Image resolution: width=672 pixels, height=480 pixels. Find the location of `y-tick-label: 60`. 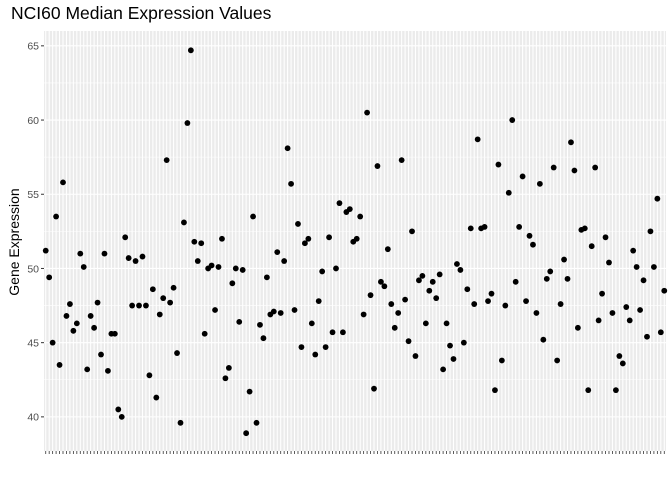

y-tick-label: 60 is located at coordinates (33, 121).